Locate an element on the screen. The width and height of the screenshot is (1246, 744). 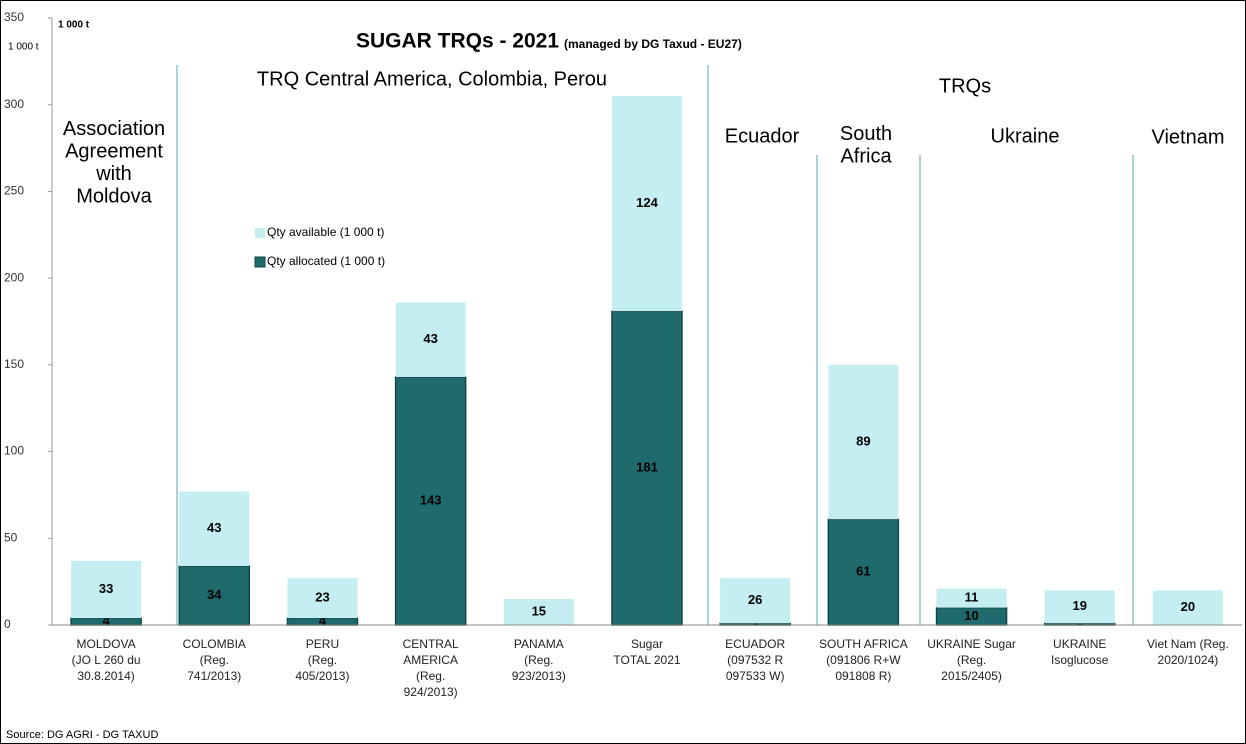
value-label: 89 is located at coordinates (863, 440).